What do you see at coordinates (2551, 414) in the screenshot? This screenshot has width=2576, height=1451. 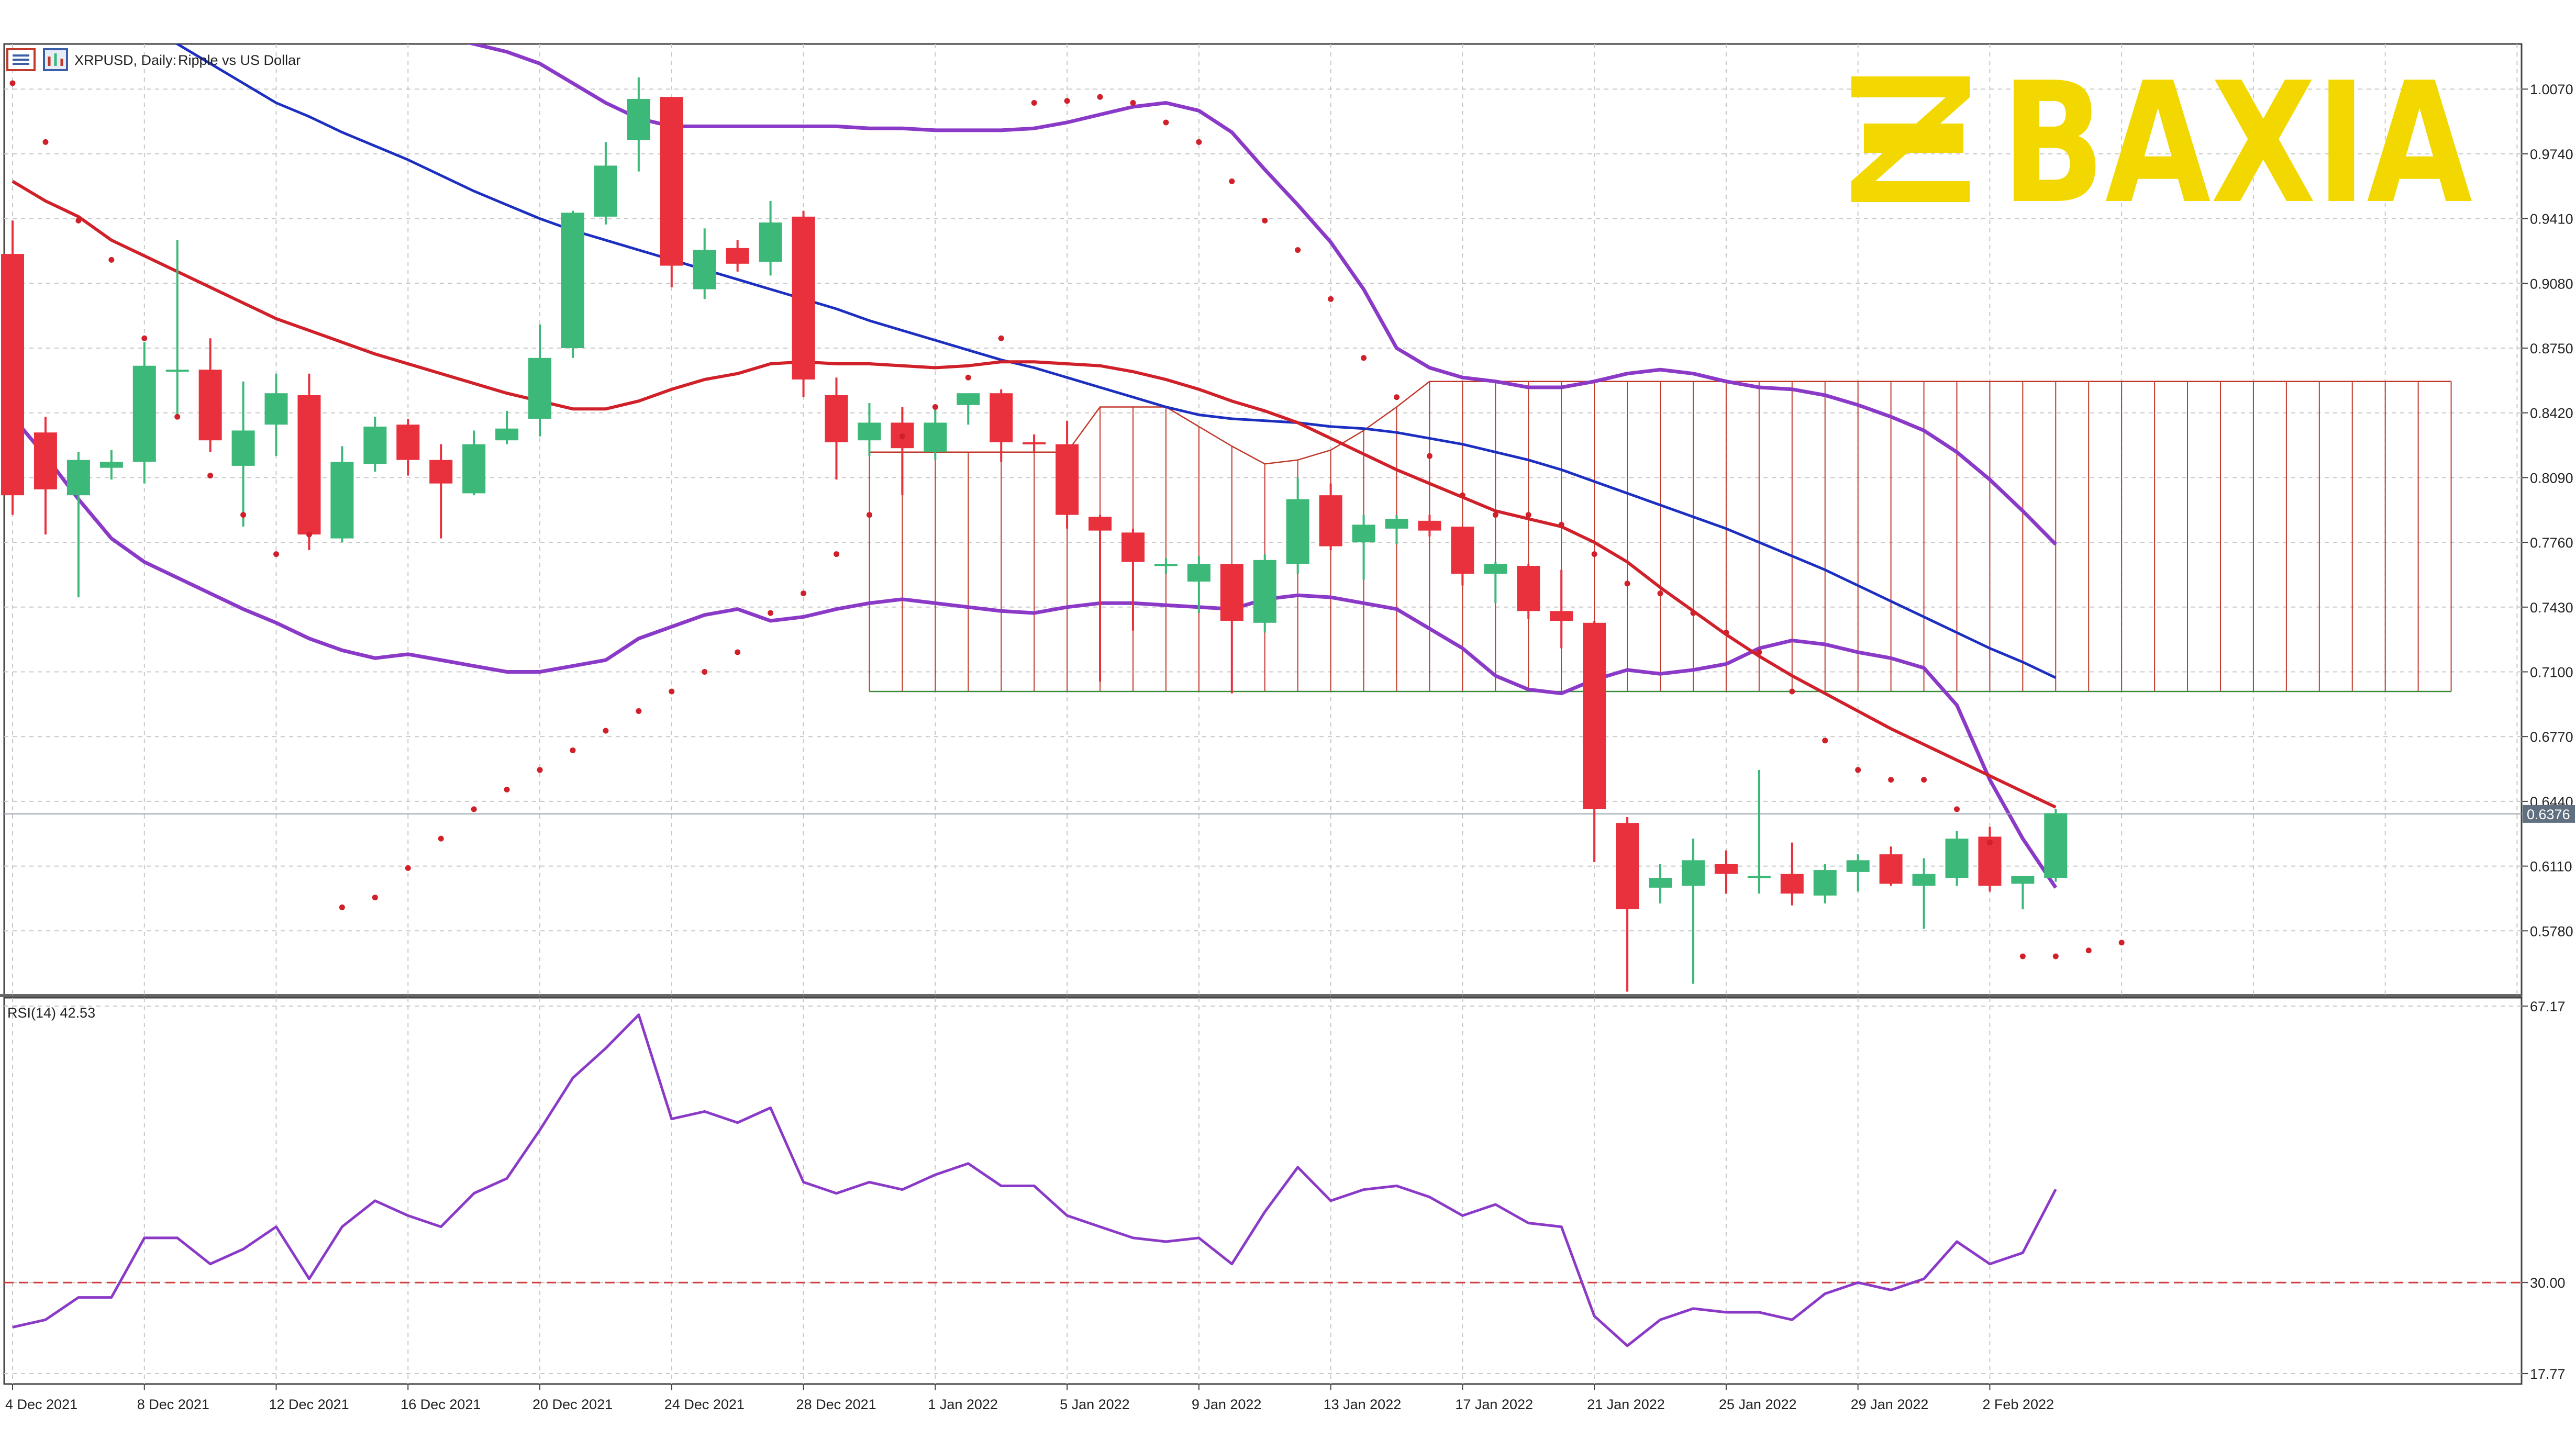 I see `y-tick-label: 0.8420` at bounding box center [2551, 414].